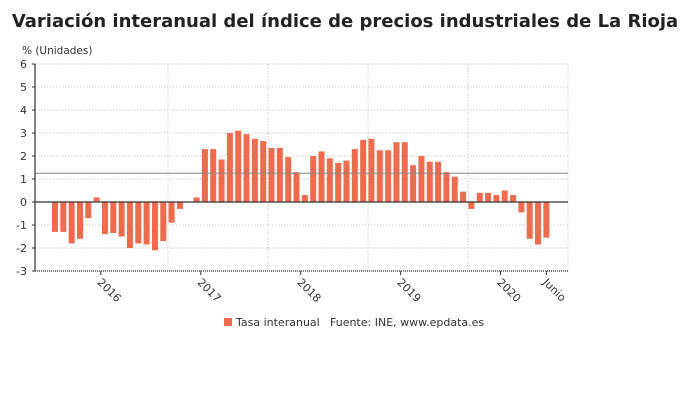 This screenshot has width=690, height=406. What do you see at coordinates (407, 322) in the screenshot?
I see `source-note: Fuente: INE, www.epdata.es` at bounding box center [407, 322].